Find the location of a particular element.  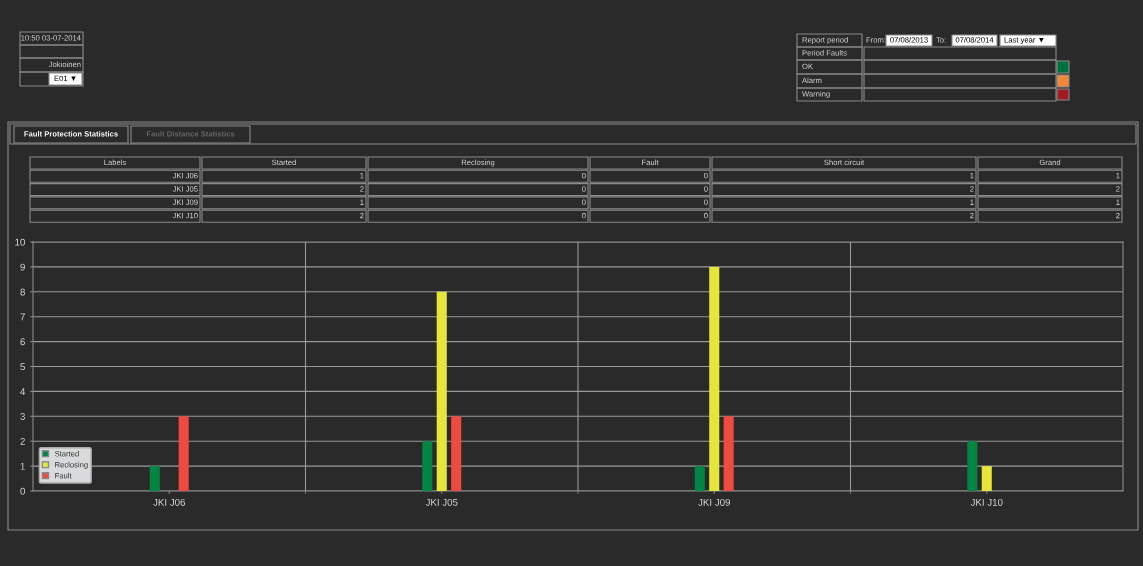

x-tick-label: JKI J10 is located at coordinates (986, 502).